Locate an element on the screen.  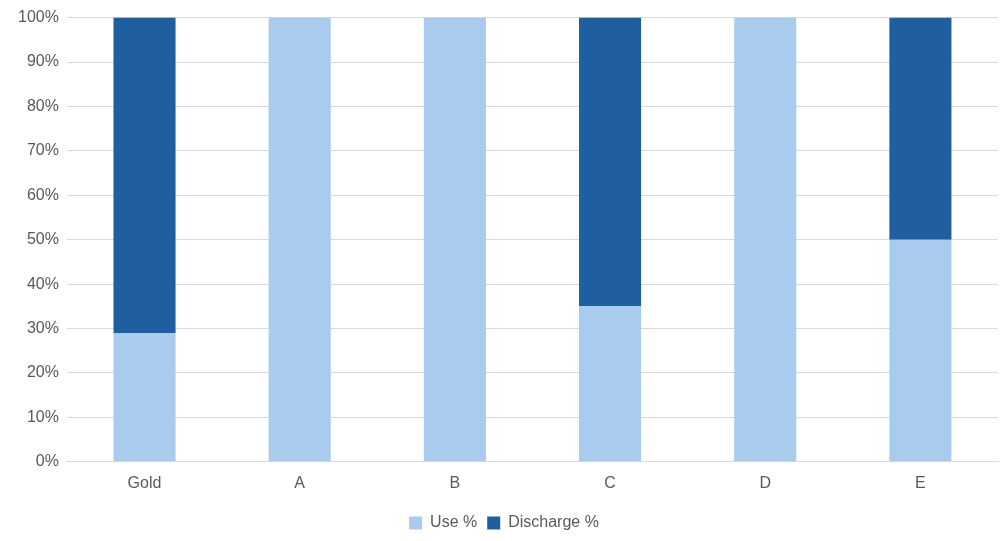
x-tick-label: A is located at coordinates (300, 482).